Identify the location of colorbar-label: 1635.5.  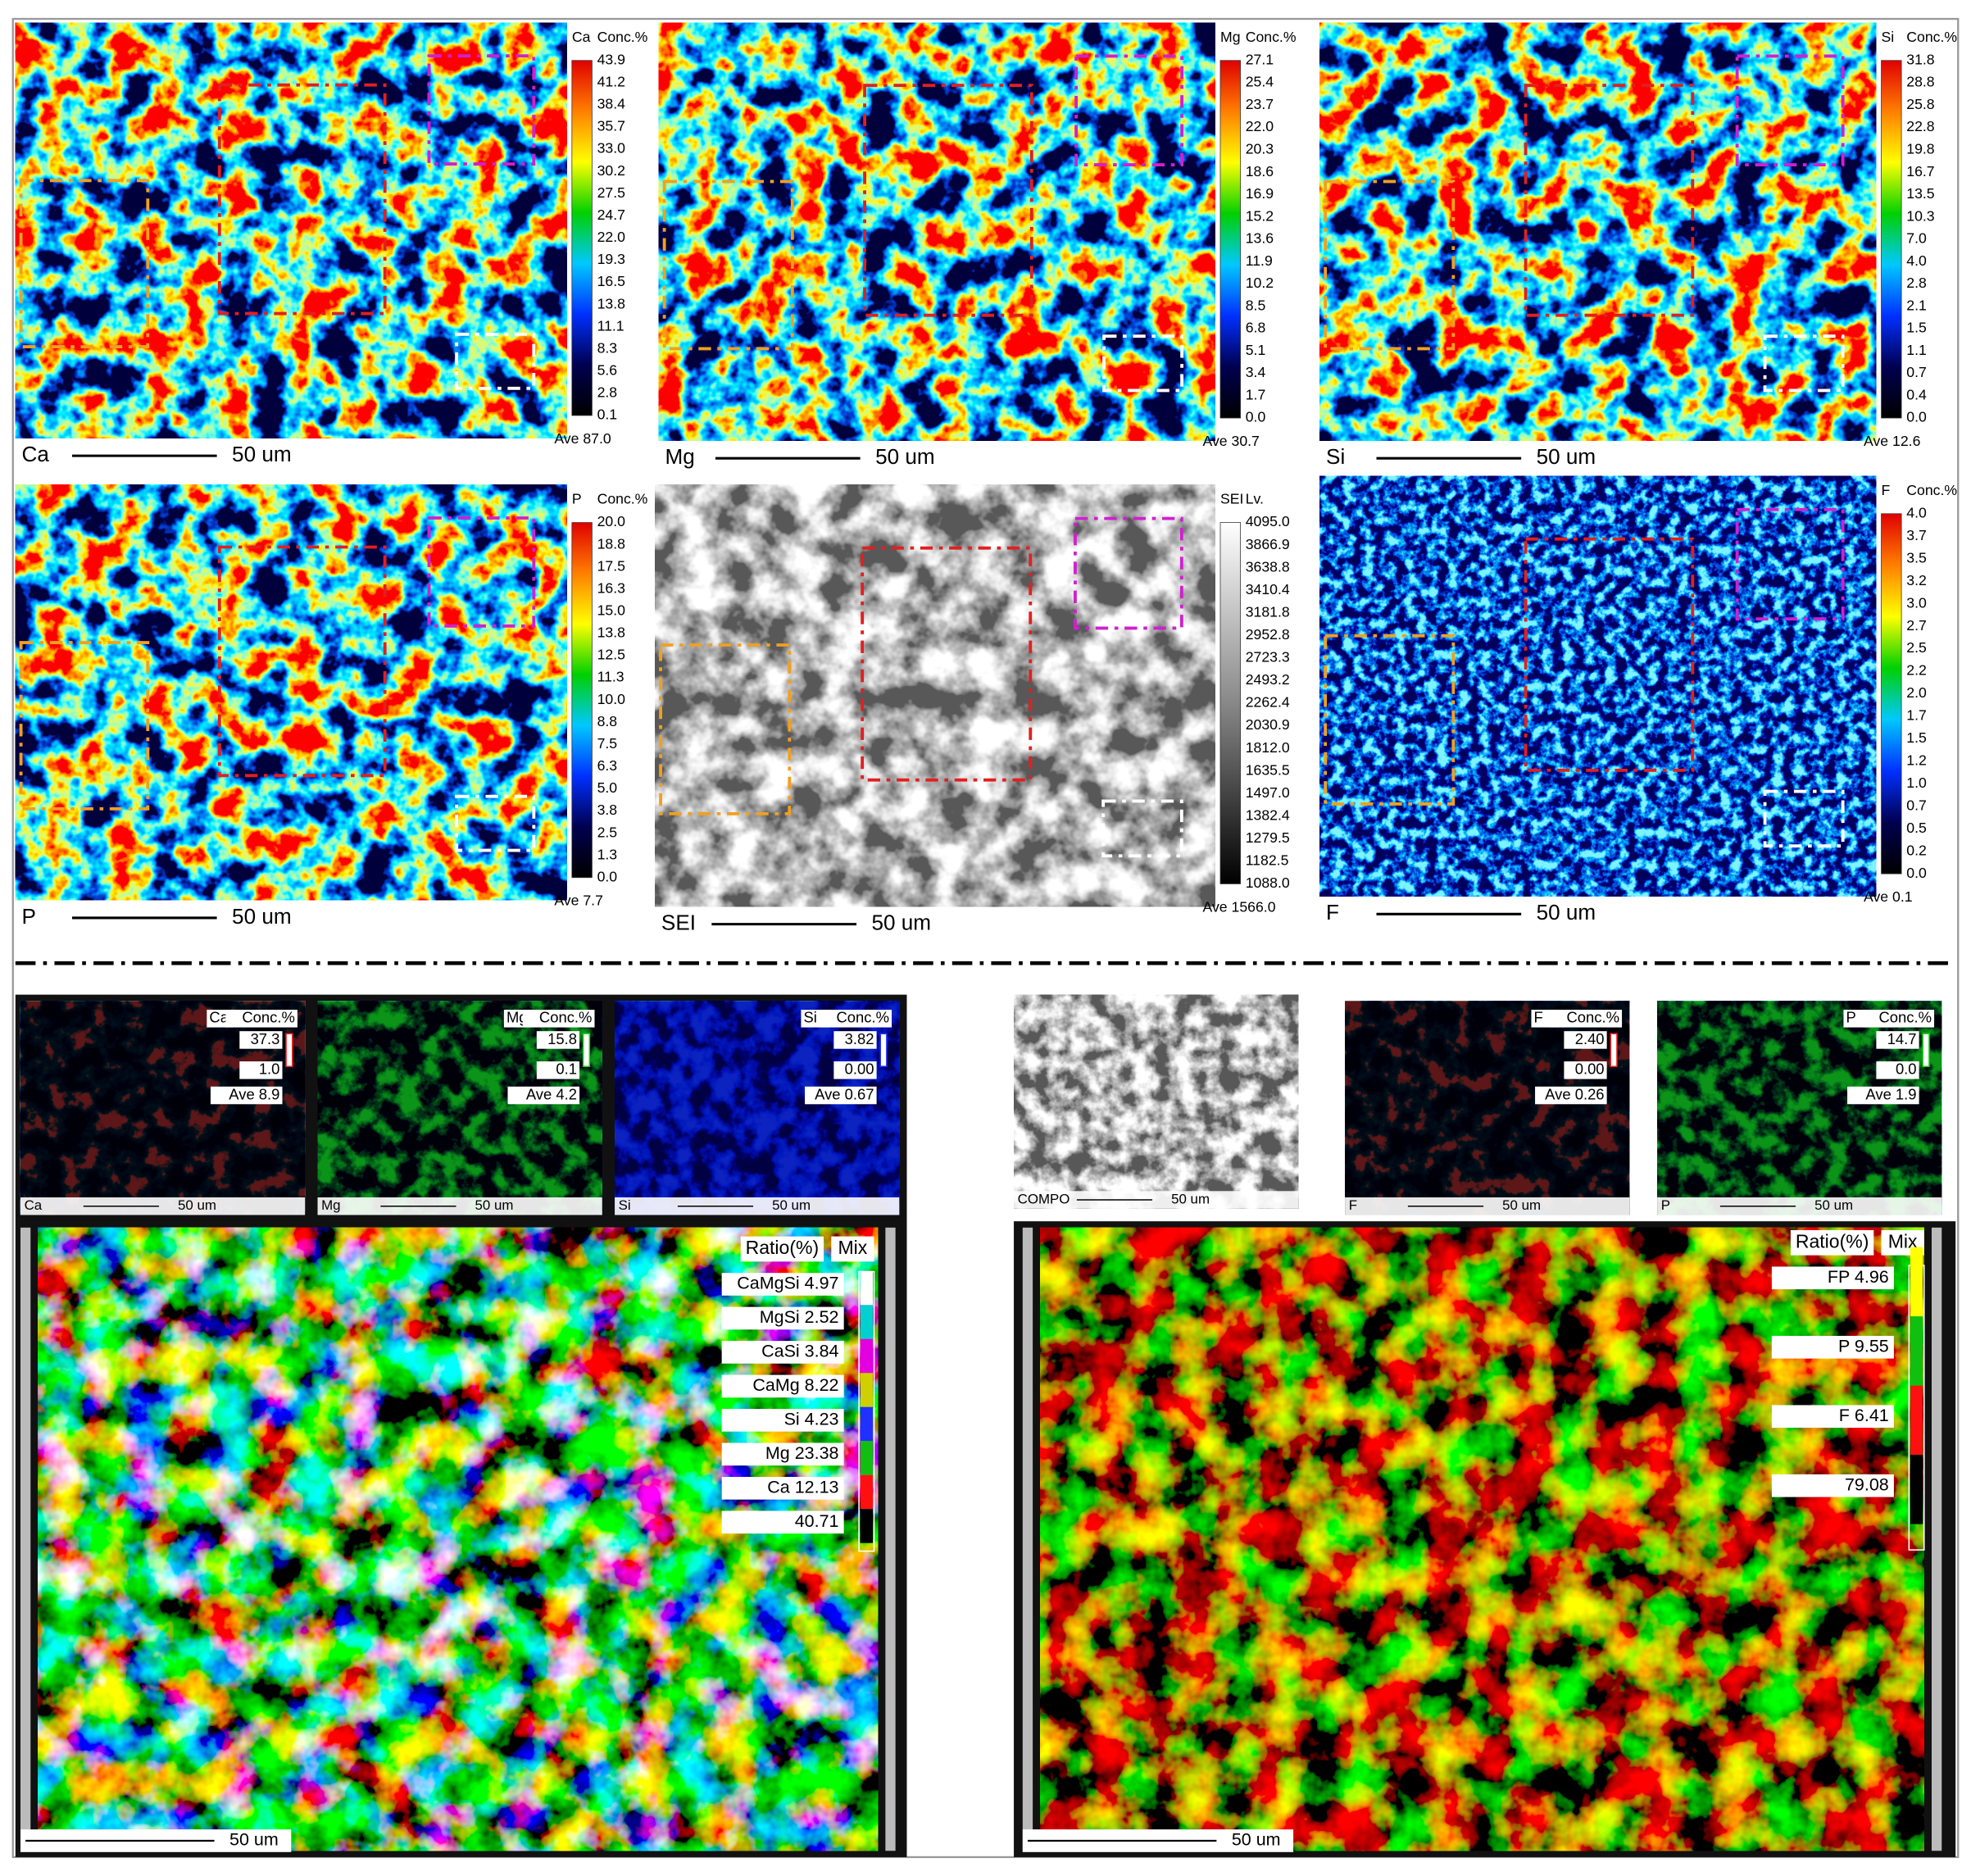
(1268, 769).